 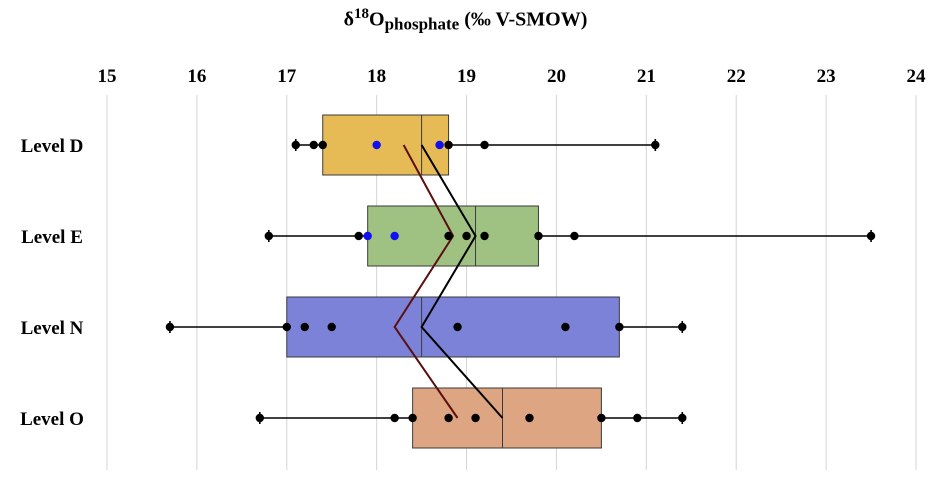 I want to click on category-label: Level N, so click(x=52, y=328).